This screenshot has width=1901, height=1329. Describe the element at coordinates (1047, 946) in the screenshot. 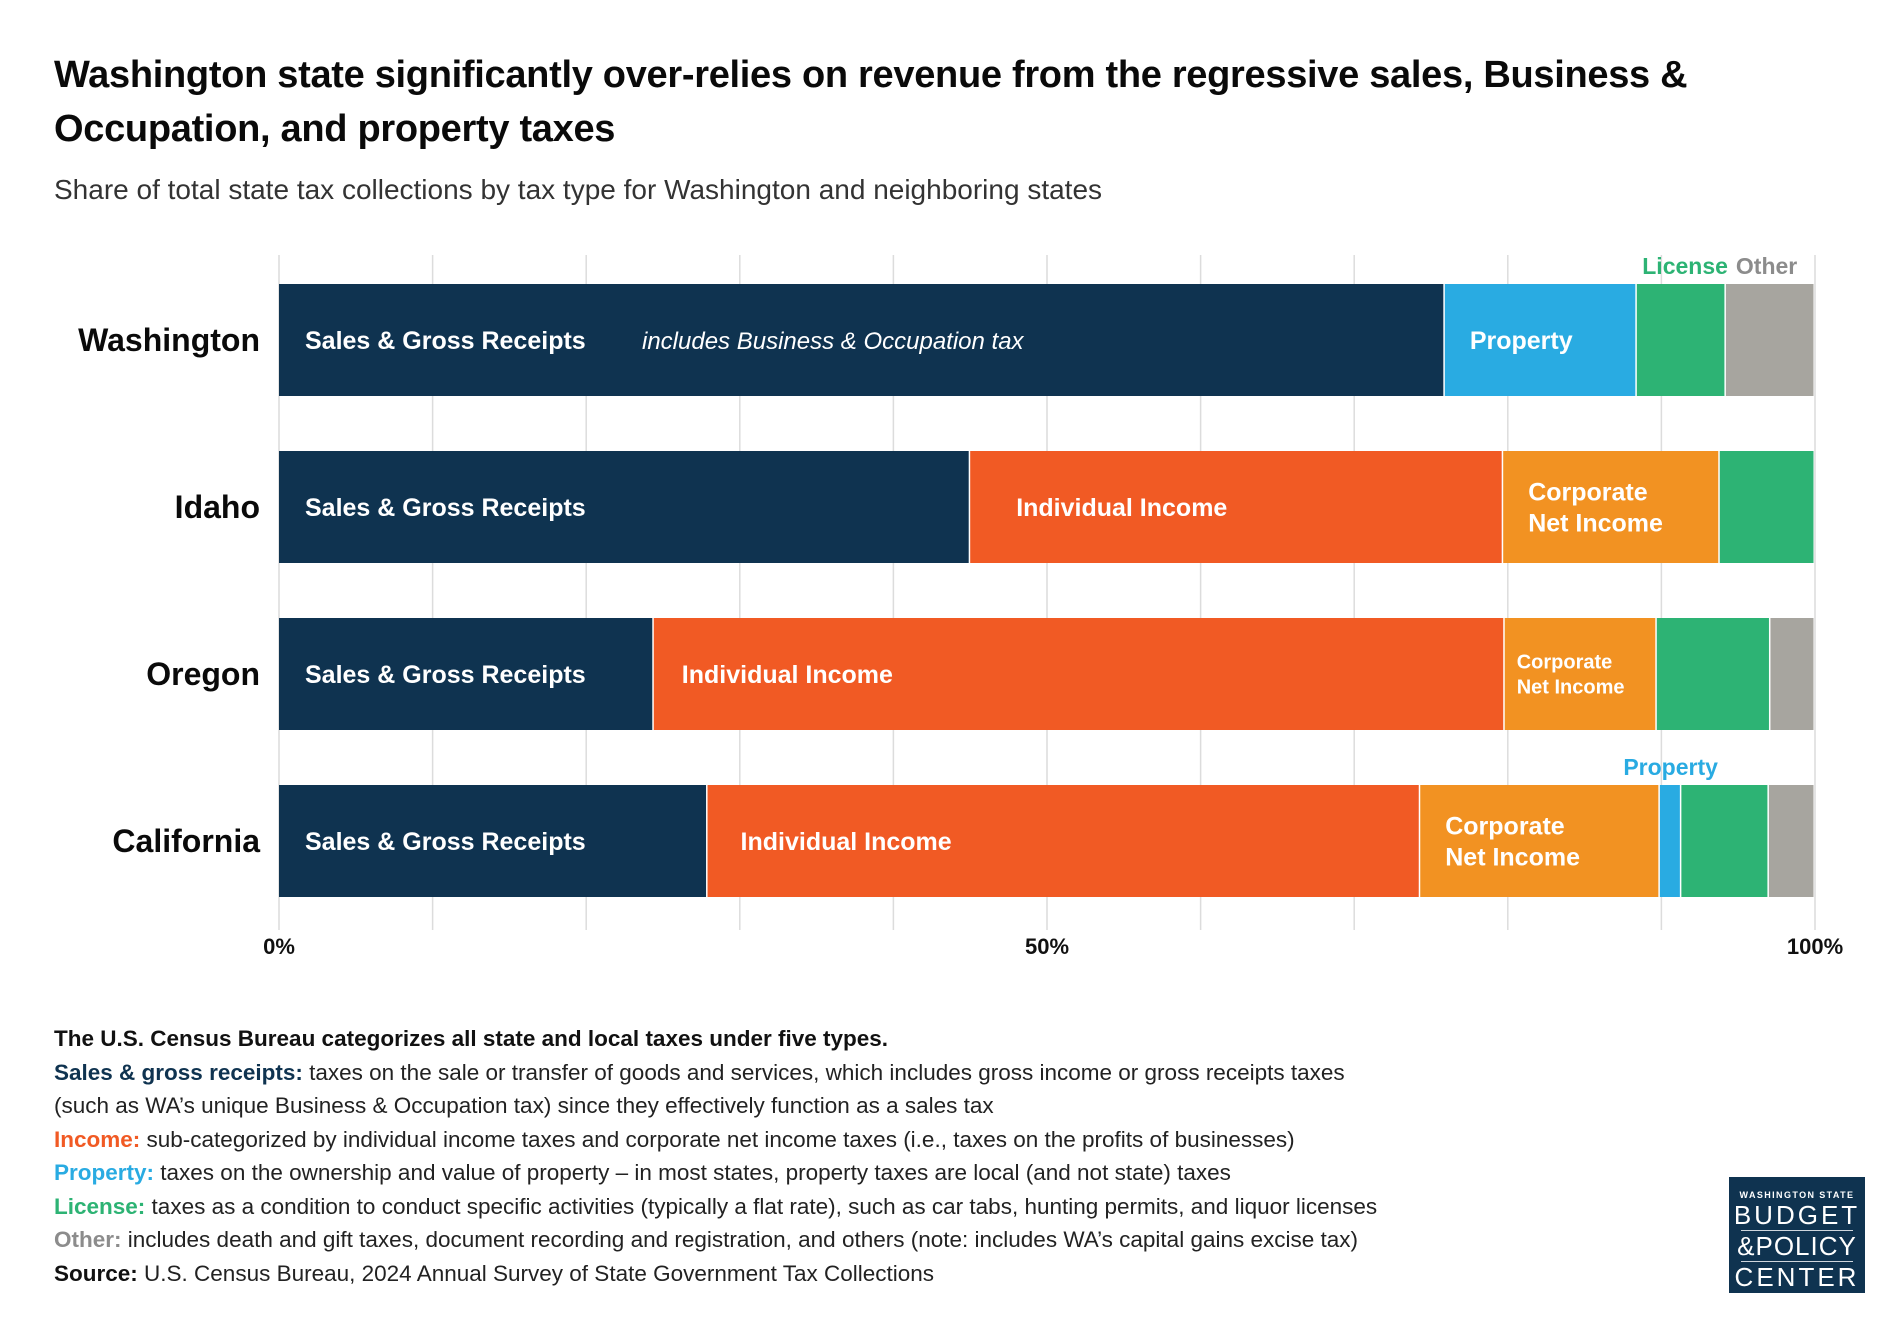

I see `x-tick-label: 50%` at that location.